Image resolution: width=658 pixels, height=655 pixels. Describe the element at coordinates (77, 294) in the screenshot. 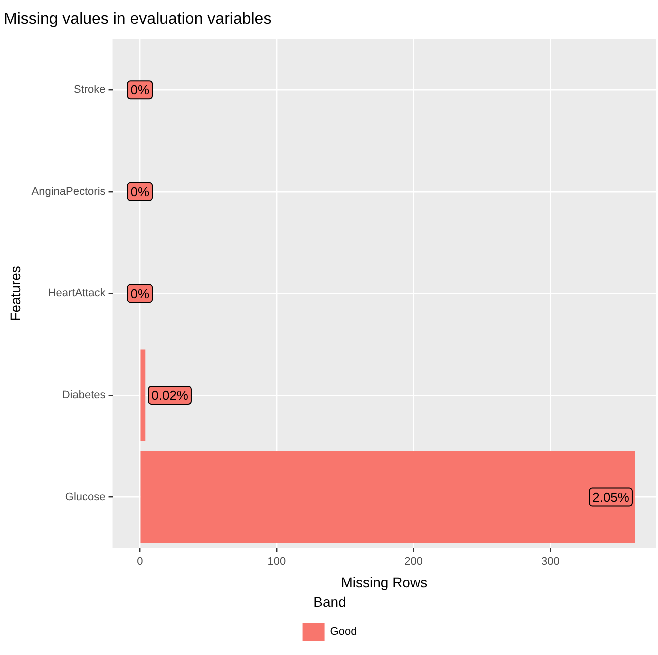

I see `y-tick-label: HeartAttack` at that location.